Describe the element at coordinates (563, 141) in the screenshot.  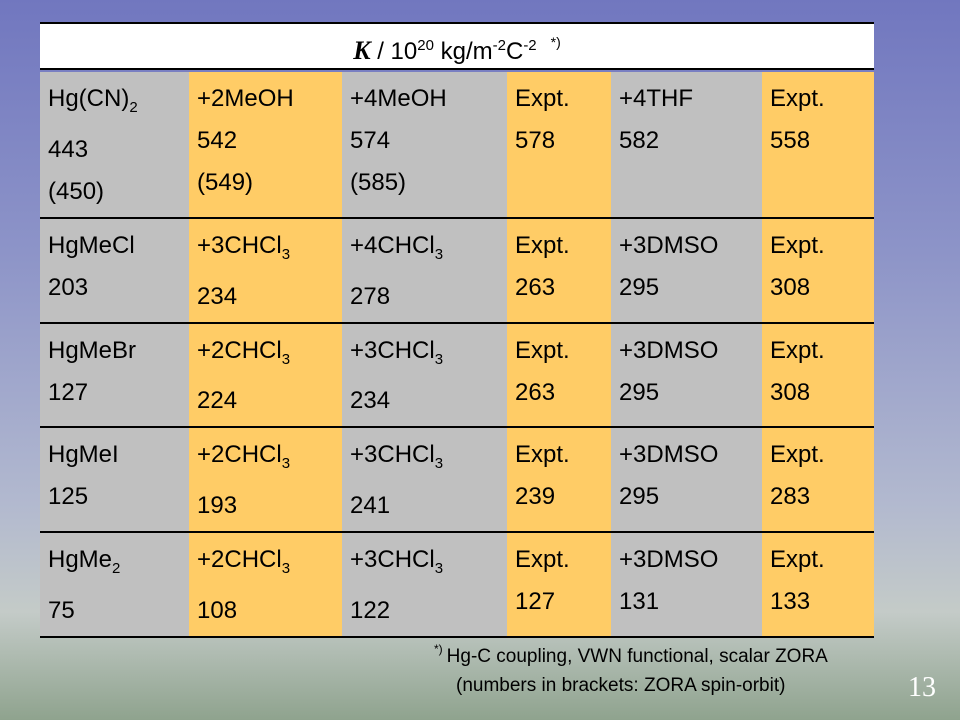
I see `cell-value: 578` at that location.